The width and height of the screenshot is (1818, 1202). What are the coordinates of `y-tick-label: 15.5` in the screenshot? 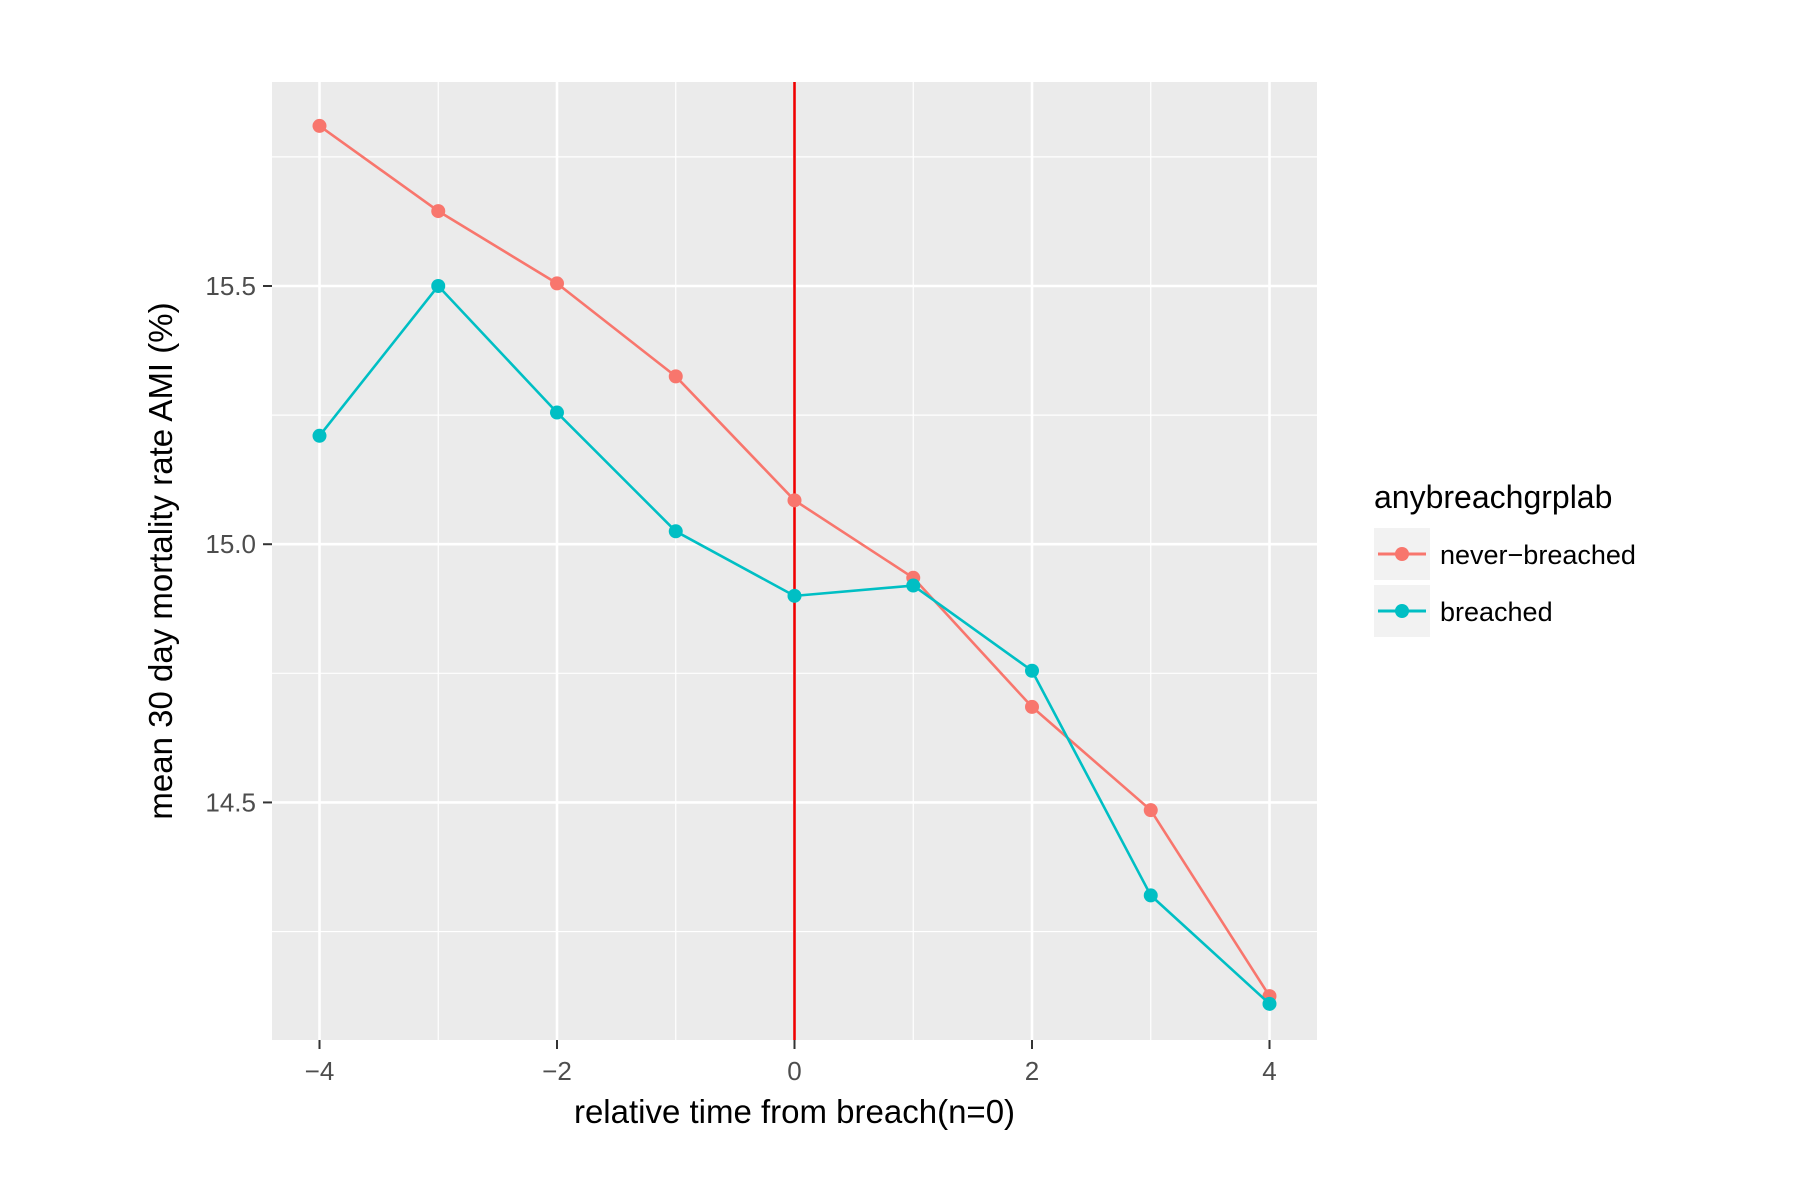 It's located at (230, 286).